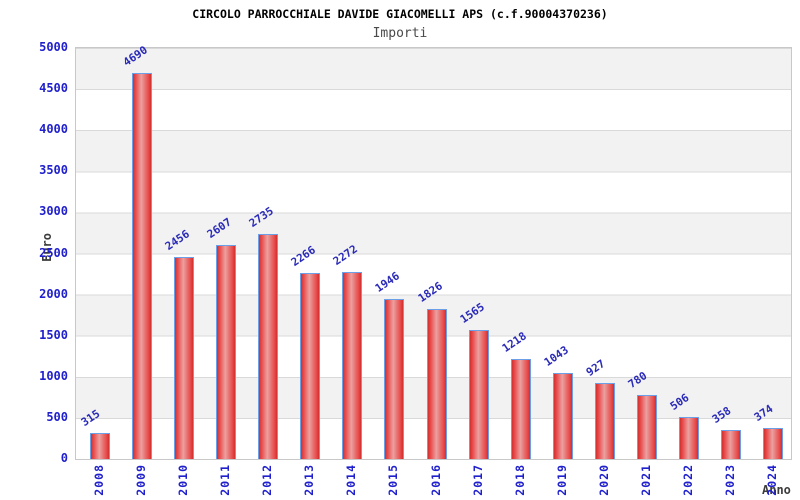 This screenshot has width=800, height=500. Describe the element at coordinates (219, 228) in the screenshot. I see `bar-value-label: 2607` at that location.